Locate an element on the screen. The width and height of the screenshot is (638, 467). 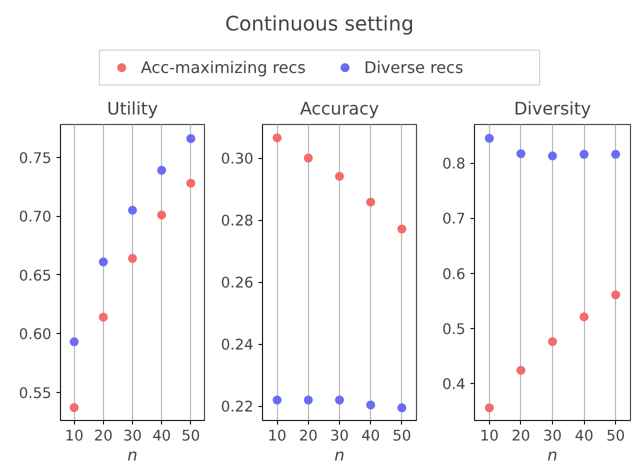
chart-title: Utility is located at coordinates (132, 110).